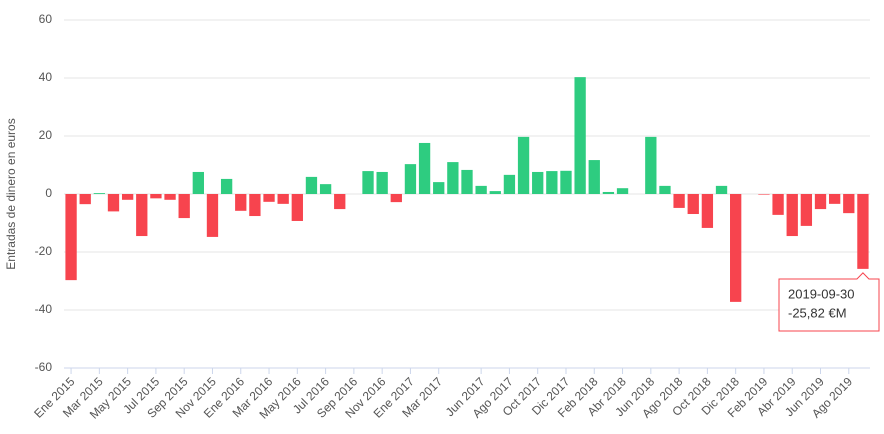 This screenshot has height=434, width=884. Describe the element at coordinates (46, 135) in the screenshot. I see `y-tick-label: 20` at that location.